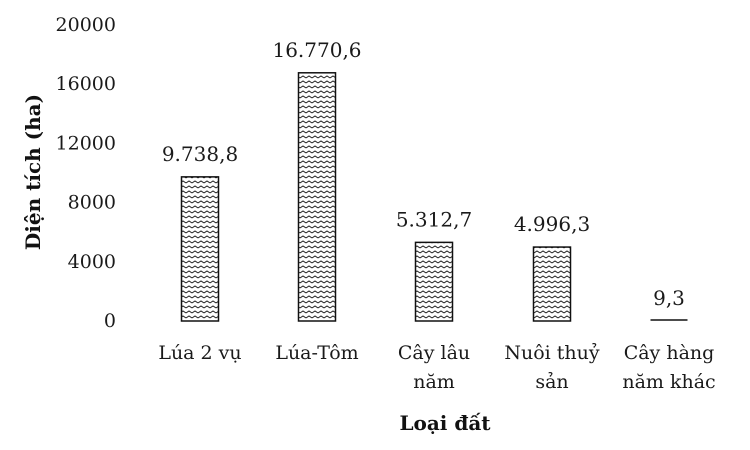 This screenshot has height=450, width=750. What do you see at coordinates (92, 203) in the screenshot?
I see `y-tick-label: 8000` at bounding box center [92, 203].